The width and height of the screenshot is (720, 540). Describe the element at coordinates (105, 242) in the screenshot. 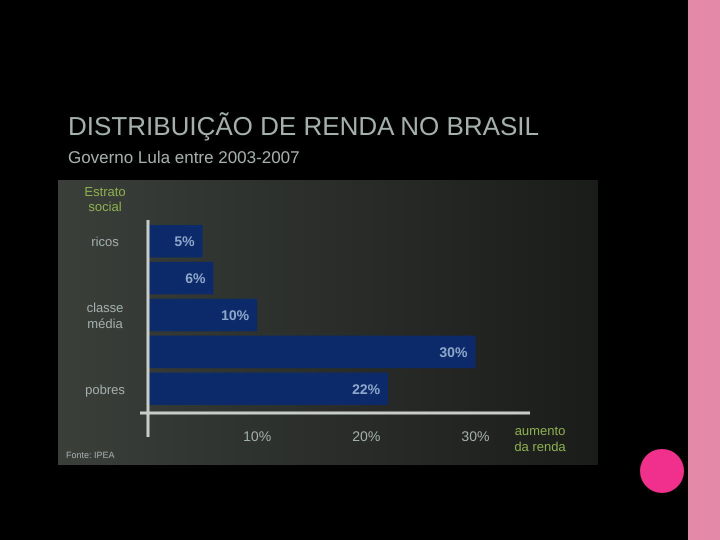

I see `y-tick-label: ricos` at that location.